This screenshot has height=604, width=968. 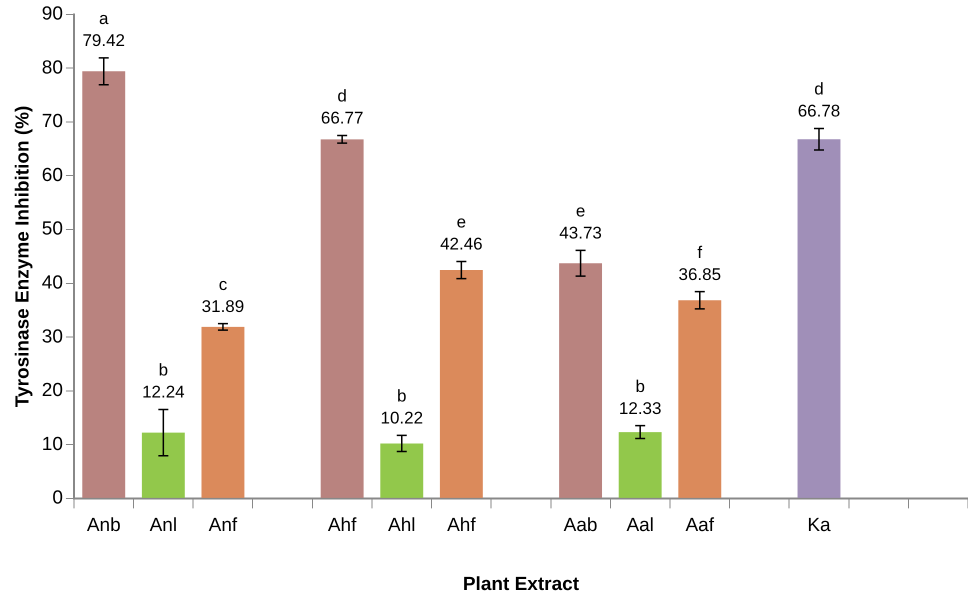 What do you see at coordinates (700, 525) in the screenshot?
I see `x-tick-label: Aaf` at bounding box center [700, 525].